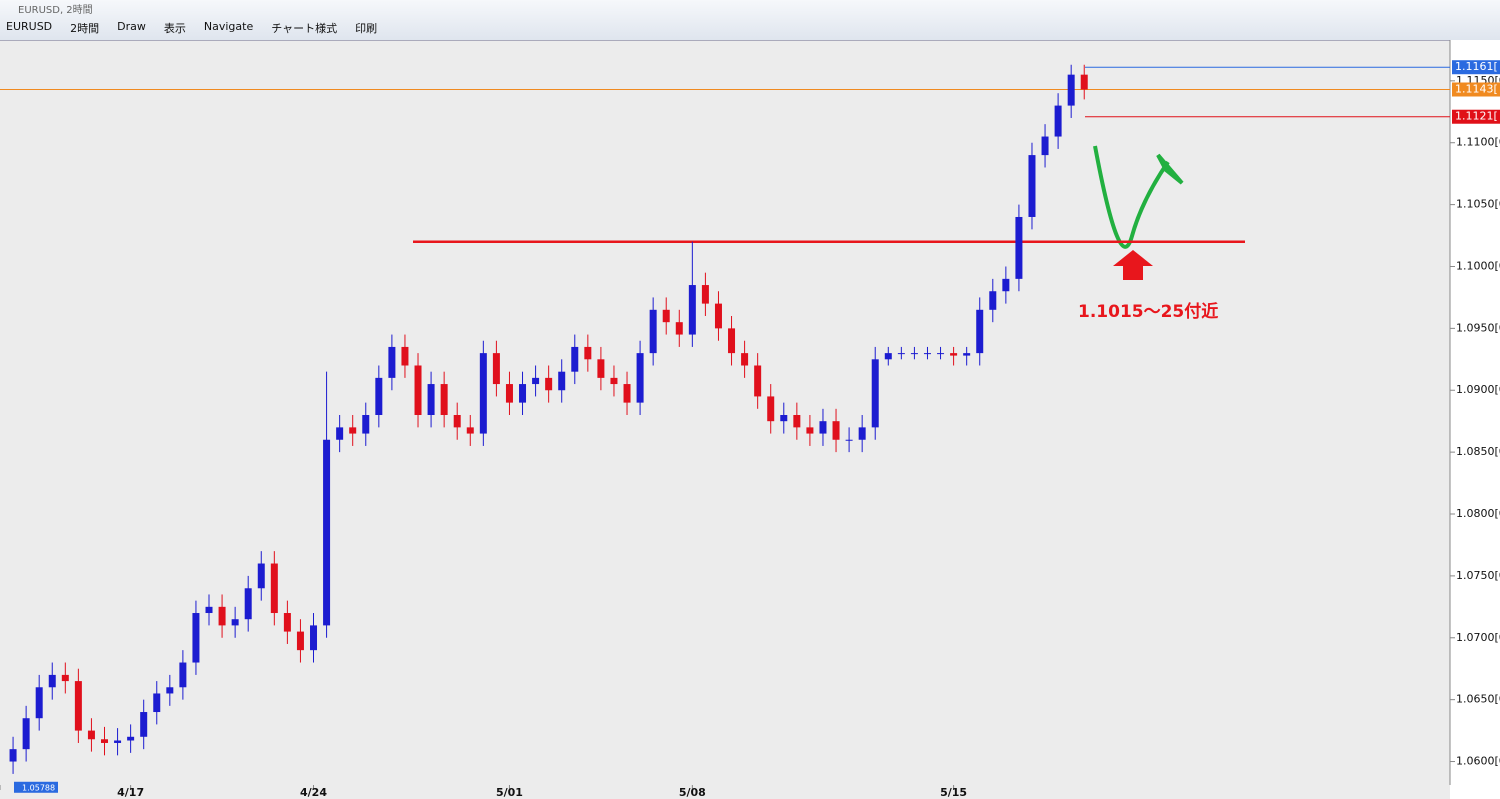  What do you see at coordinates (1478, 142) in the screenshot?
I see `y-tick-label: 1.1100[0` at bounding box center [1478, 142].